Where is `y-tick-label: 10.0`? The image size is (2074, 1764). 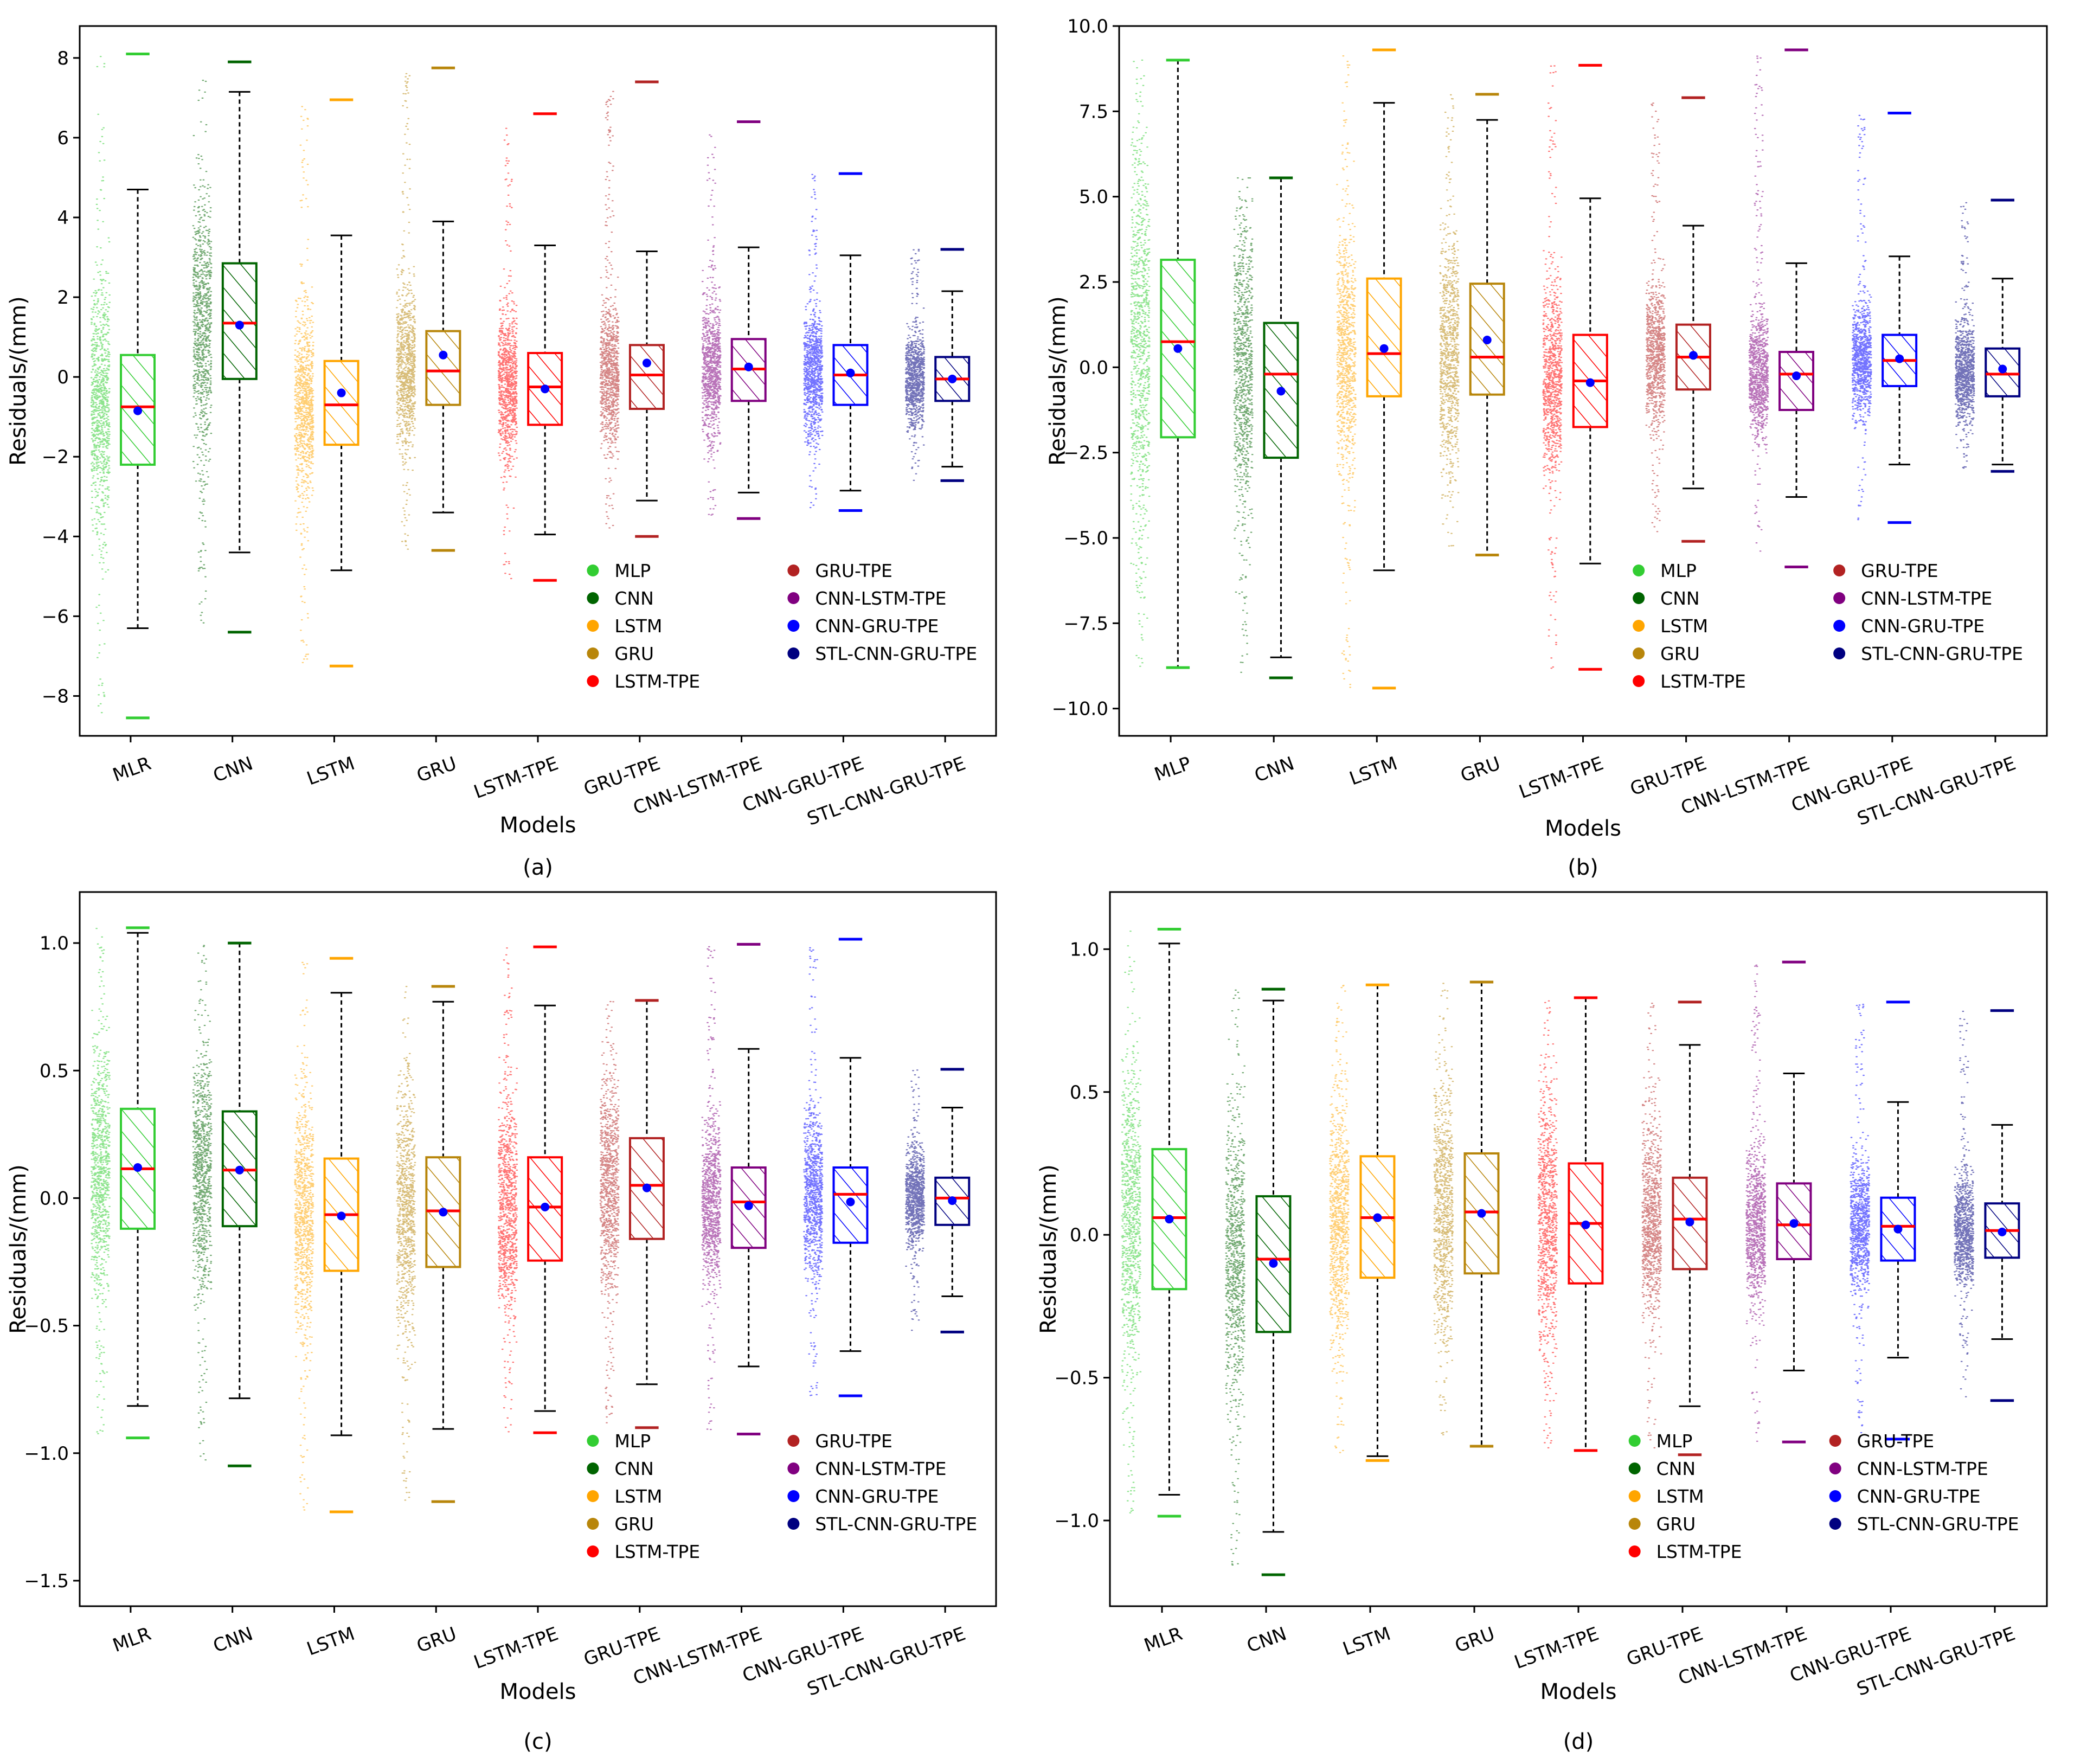
y-tick-label: 10.0 is located at coordinates (1087, 26).